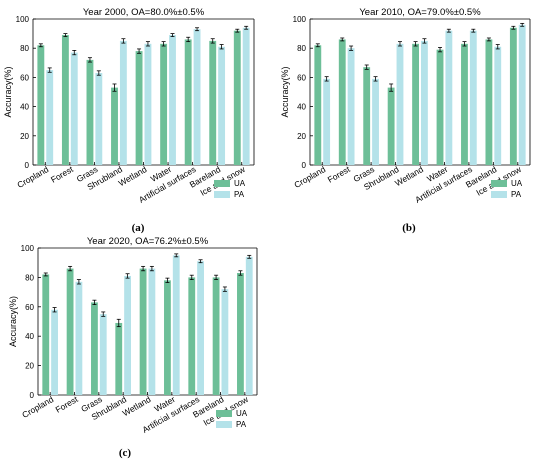  I want to click on chart-title: Year 2000, OA=80.0%±0.5%, so click(144, 12).